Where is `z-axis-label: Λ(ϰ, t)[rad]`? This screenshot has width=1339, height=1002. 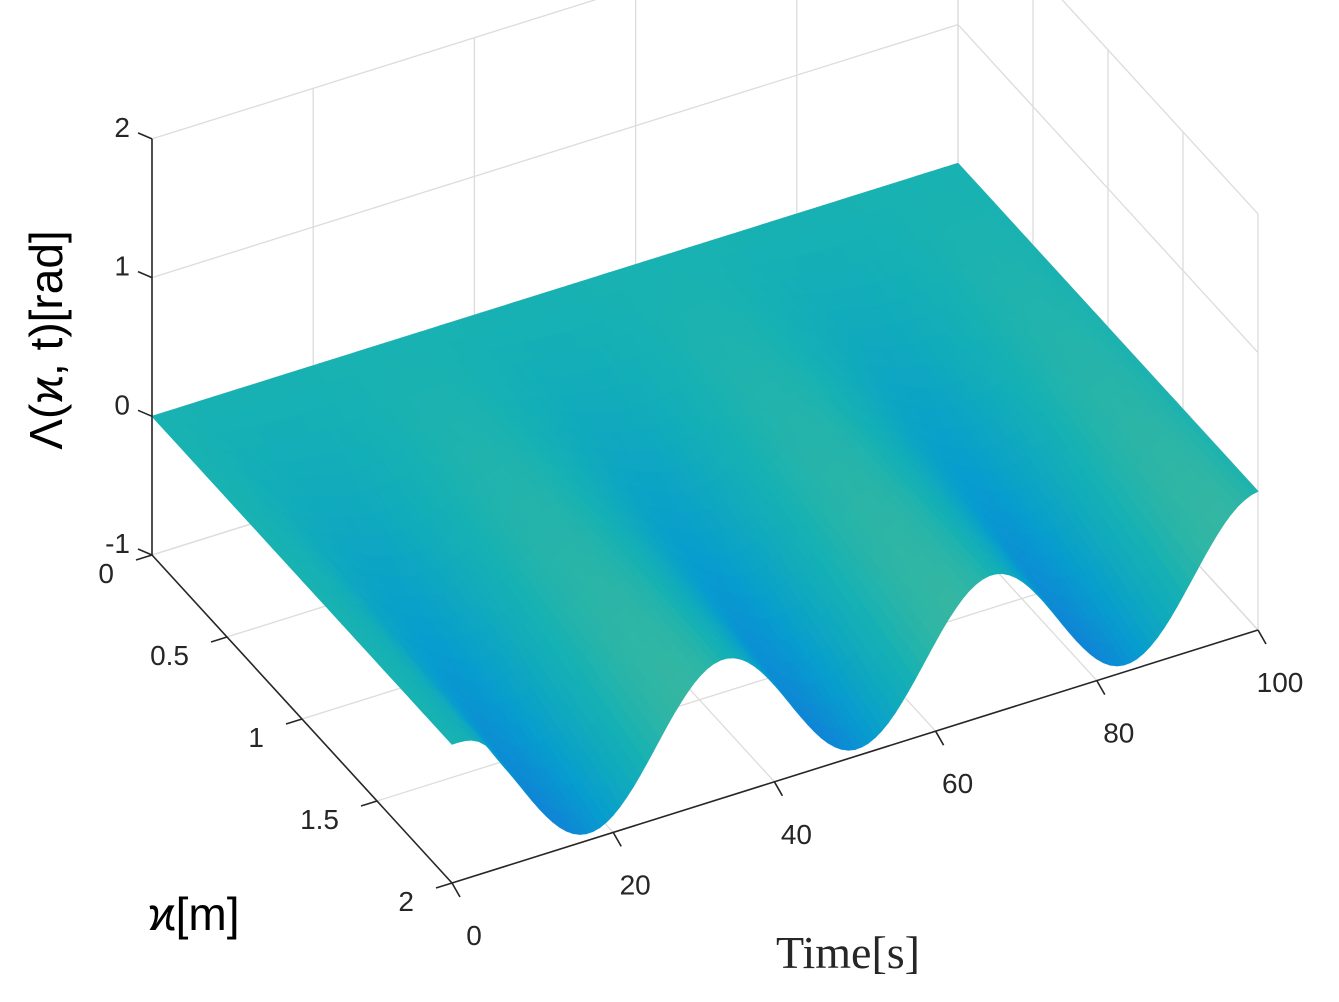
z-axis-label: Λ(ϰ, t)[rad] is located at coordinates (46, 339).